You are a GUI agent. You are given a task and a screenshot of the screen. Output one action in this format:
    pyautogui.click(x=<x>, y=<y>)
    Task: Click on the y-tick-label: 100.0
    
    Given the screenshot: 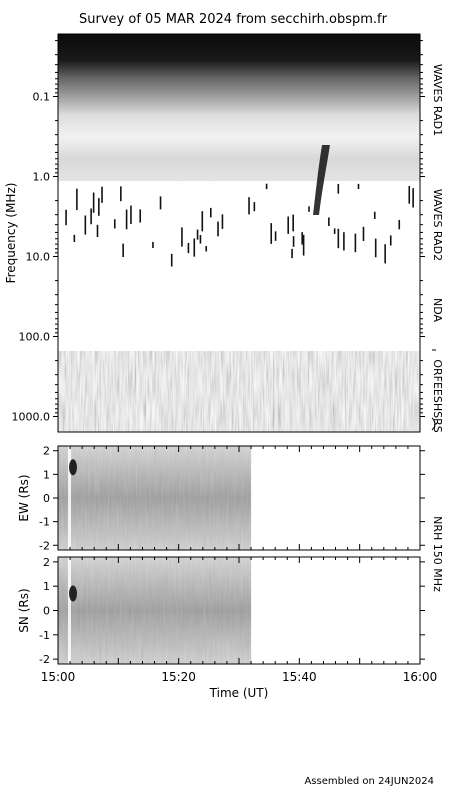 What is the action you would take?
    pyautogui.click(x=35, y=337)
    